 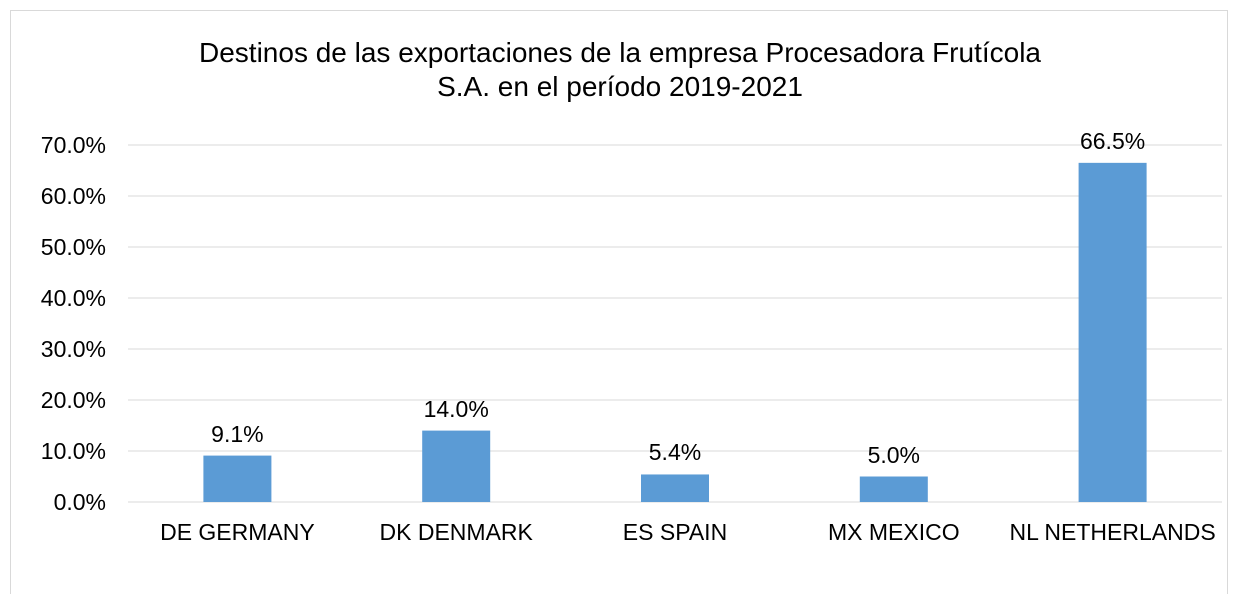 What do you see at coordinates (73, 298) in the screenshot?
I see `y-tick-label: 40.0%` at bounding box center [73, 298].